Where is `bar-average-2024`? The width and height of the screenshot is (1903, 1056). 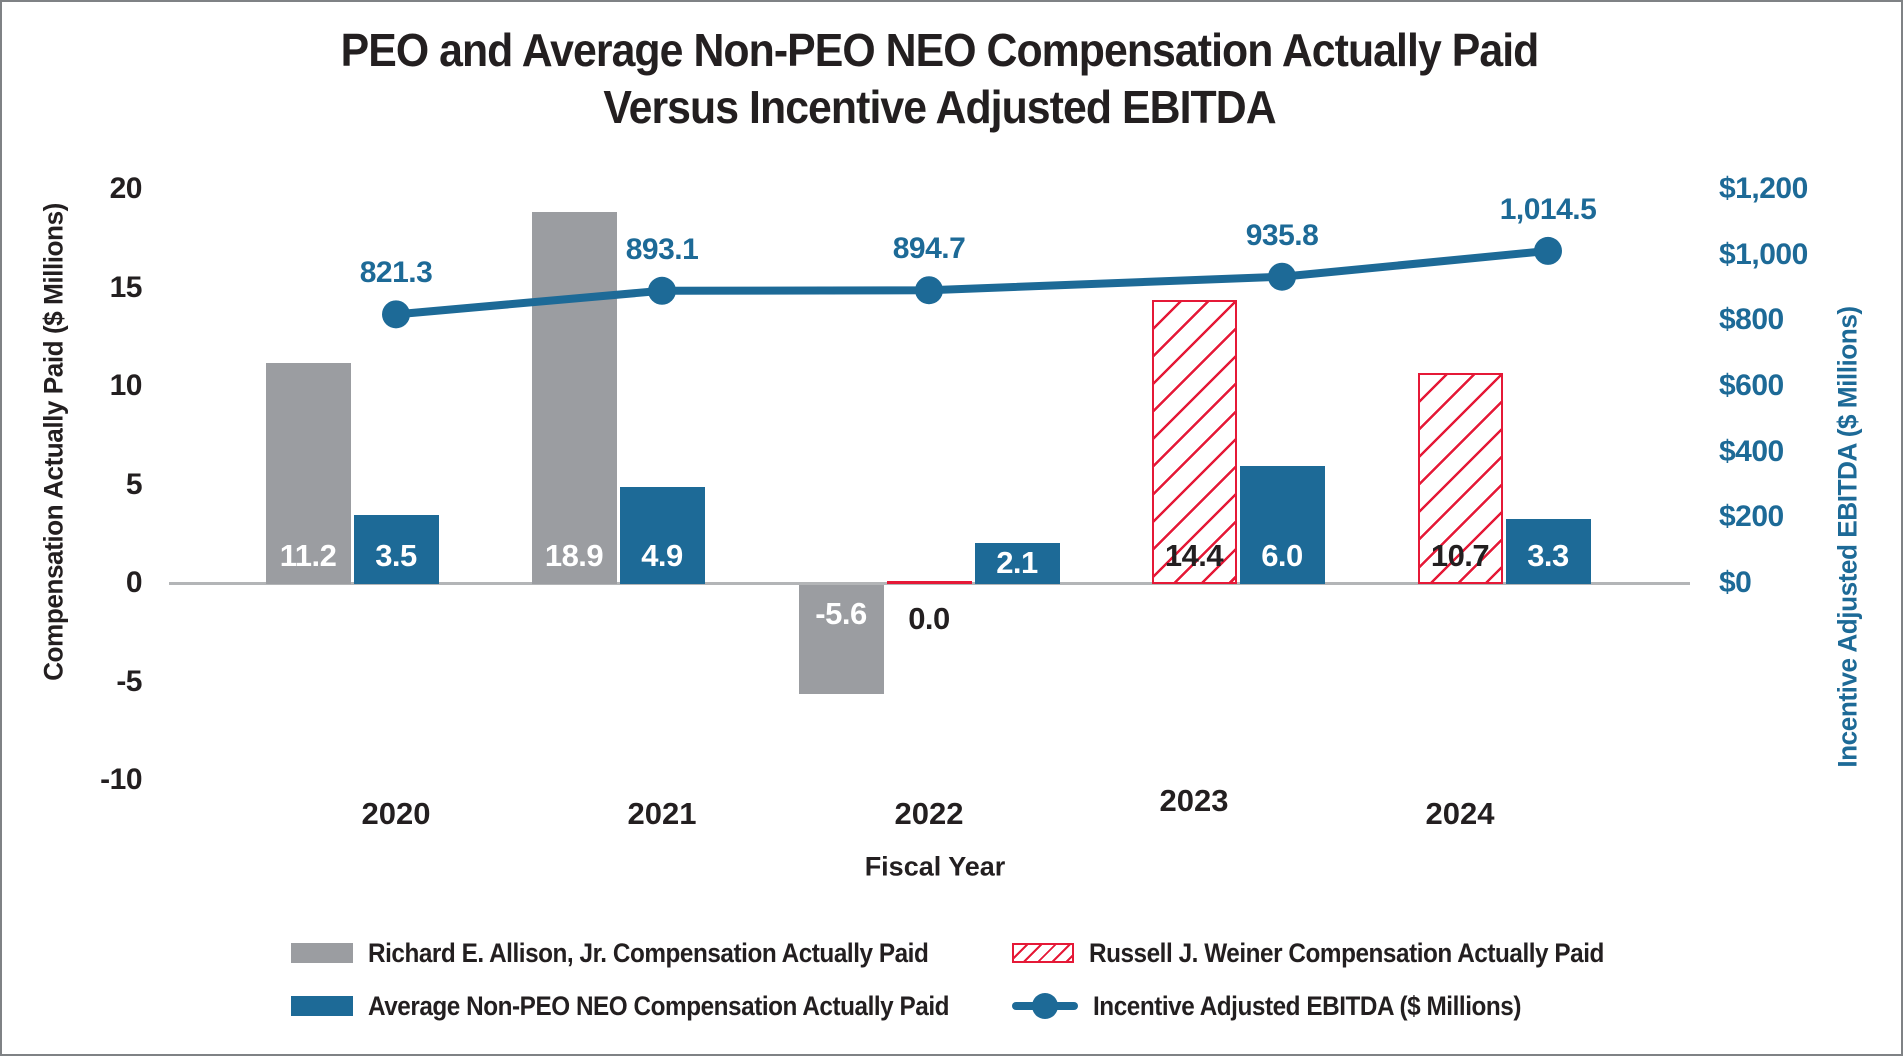
bar-average-2024 is located at coordinates (1548, 551).